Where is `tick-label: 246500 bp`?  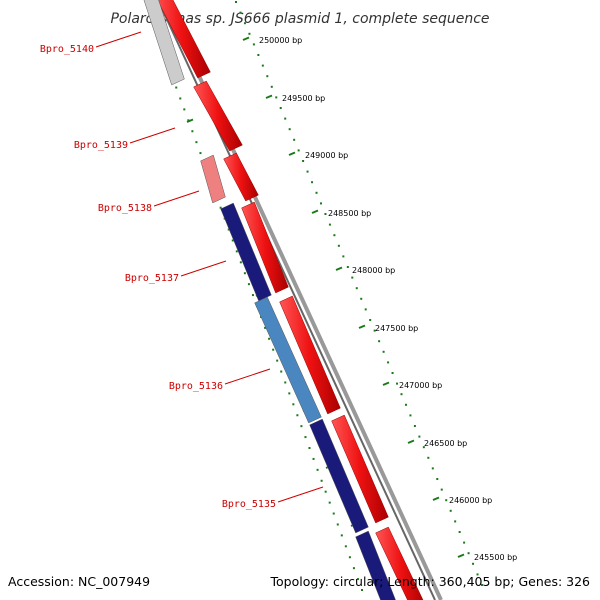 tick-label: 246500 bp is located at coordinates (445, 443).